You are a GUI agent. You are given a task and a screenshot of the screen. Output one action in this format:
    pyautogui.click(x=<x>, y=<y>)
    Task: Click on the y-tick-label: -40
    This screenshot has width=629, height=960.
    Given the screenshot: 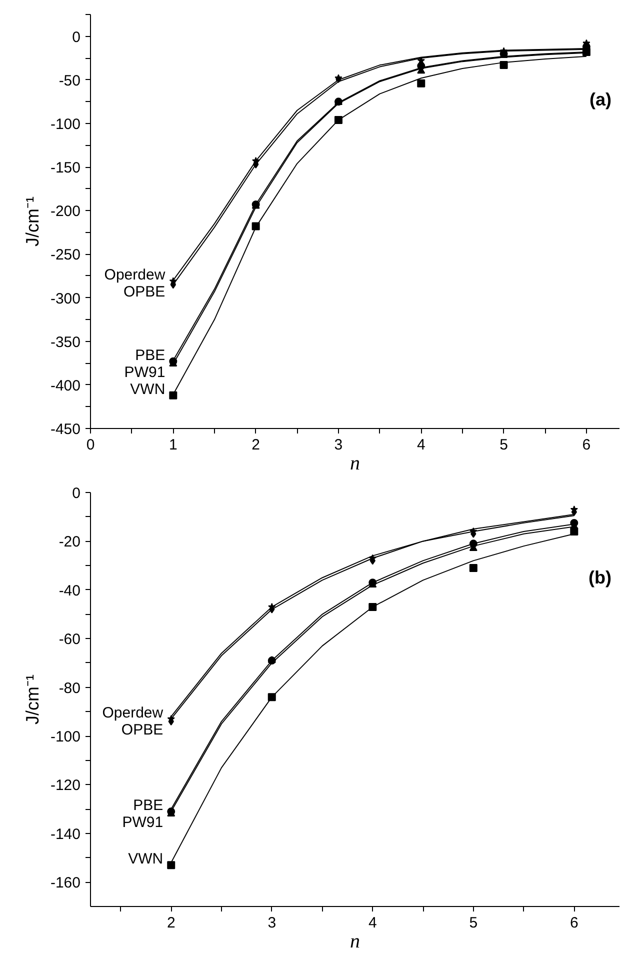 What is the action you would take?
    pyautogui.click(x=69, y=591)
    